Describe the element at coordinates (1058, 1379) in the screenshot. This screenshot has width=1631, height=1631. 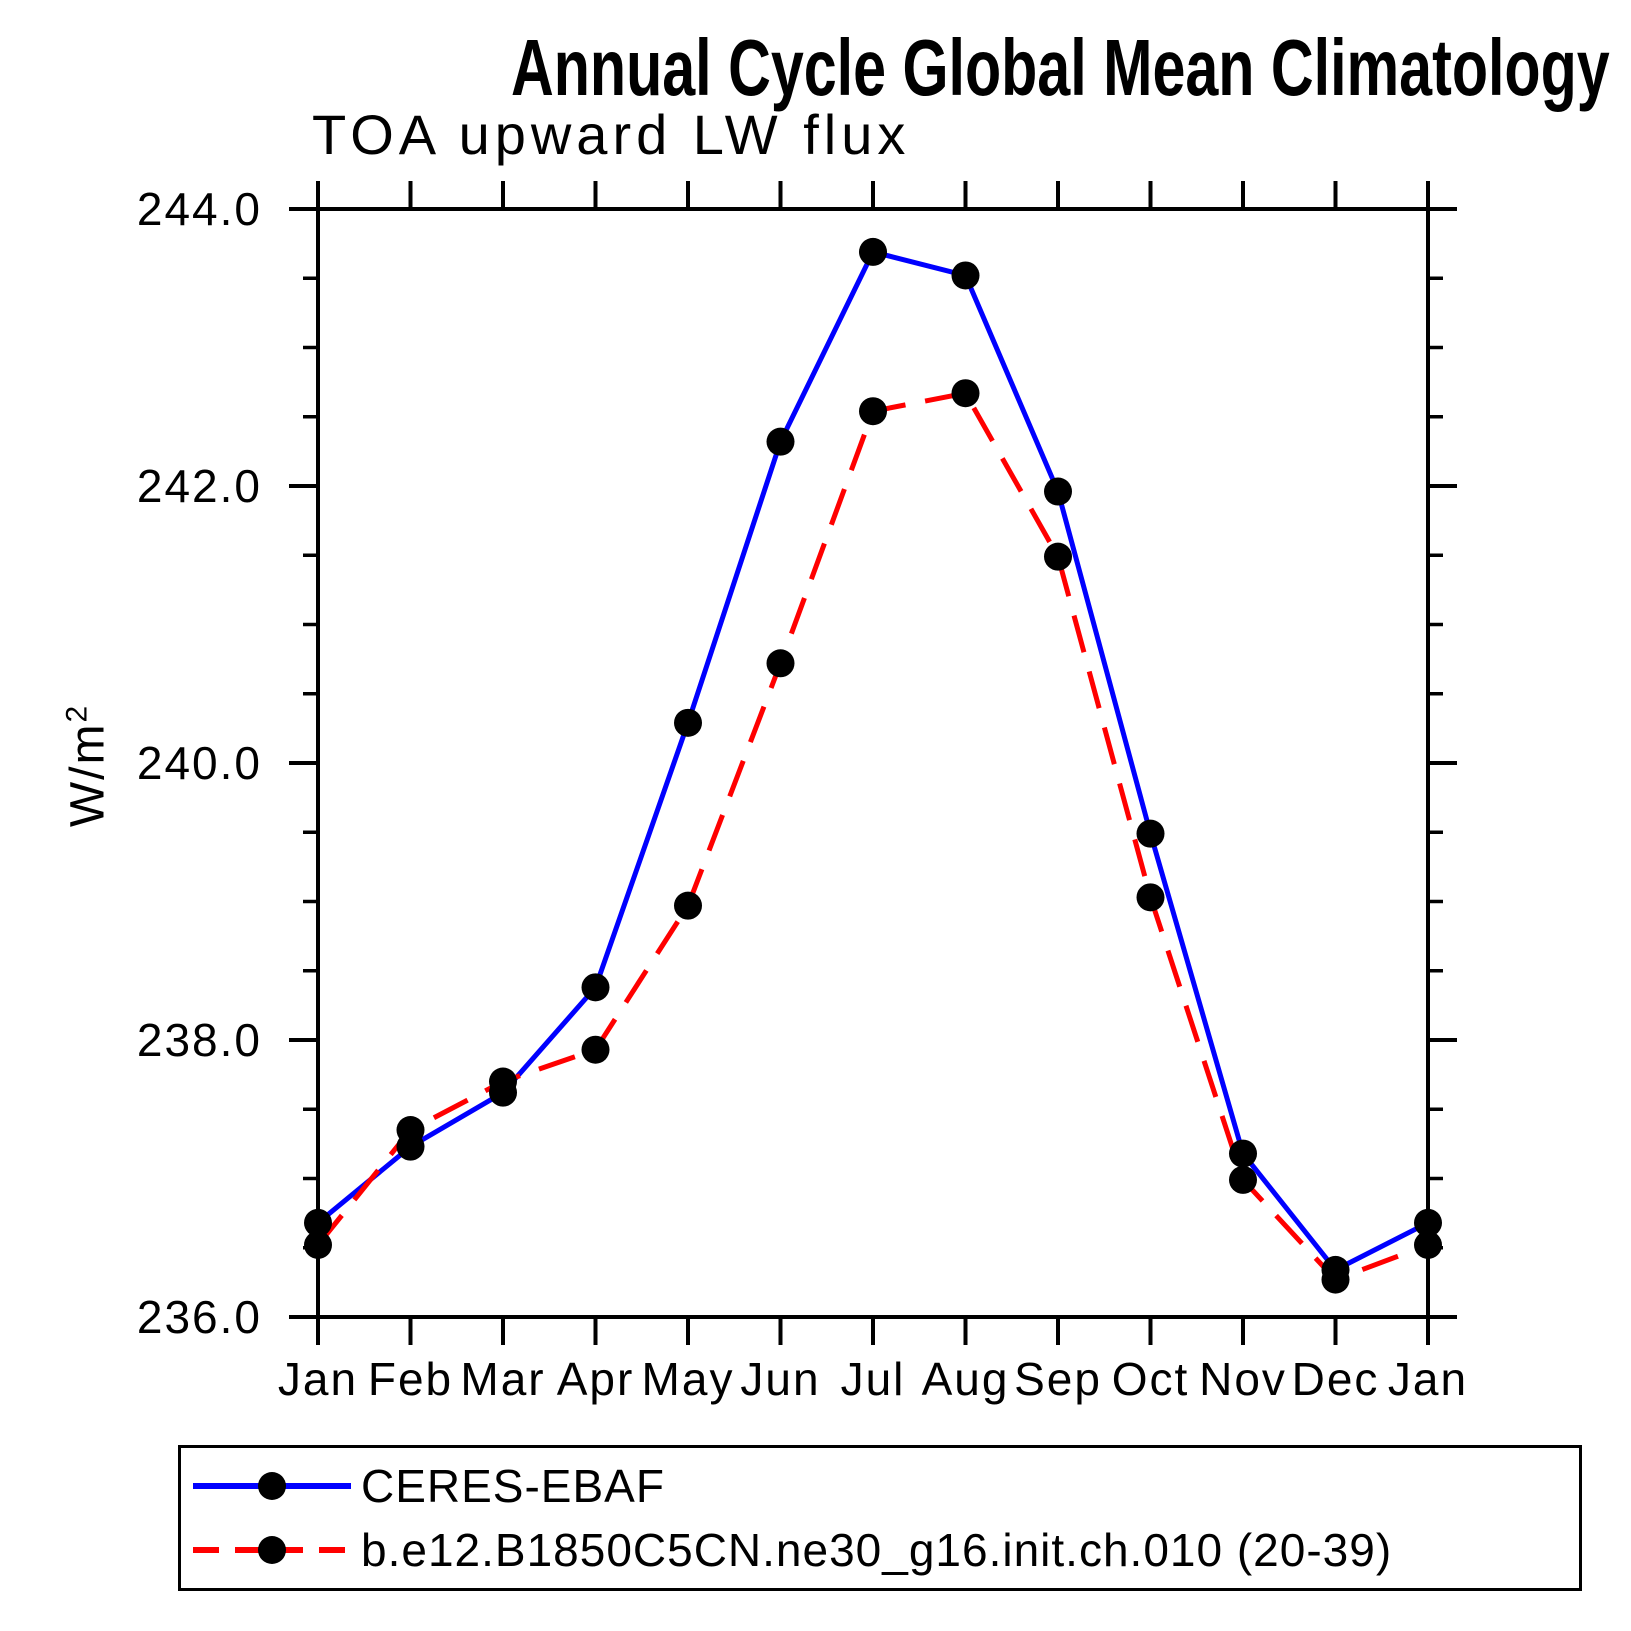
I see `x-tick-label: Sep` at that location.